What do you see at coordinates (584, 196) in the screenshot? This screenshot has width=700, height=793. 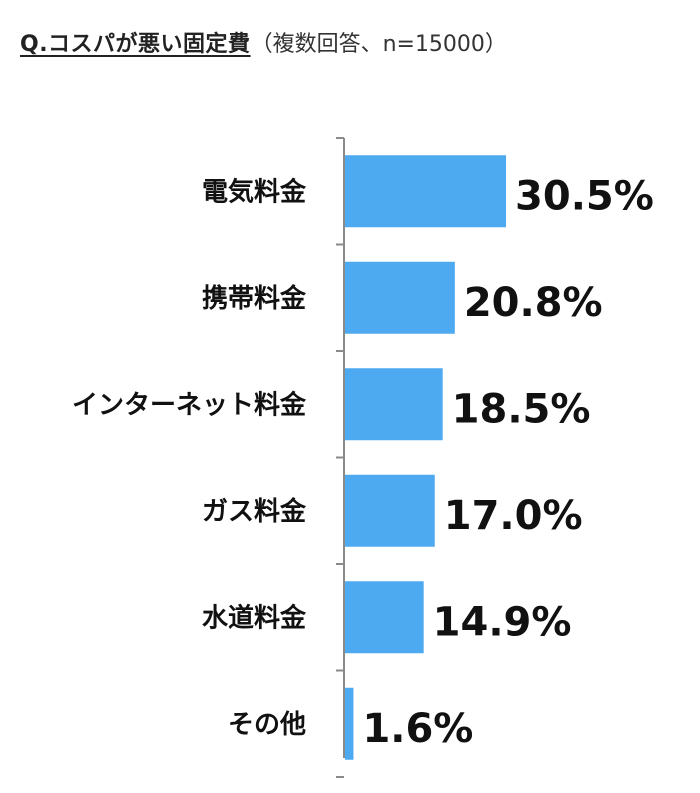 I see `value-label: 30.5%` at bounding box center [584, 196].